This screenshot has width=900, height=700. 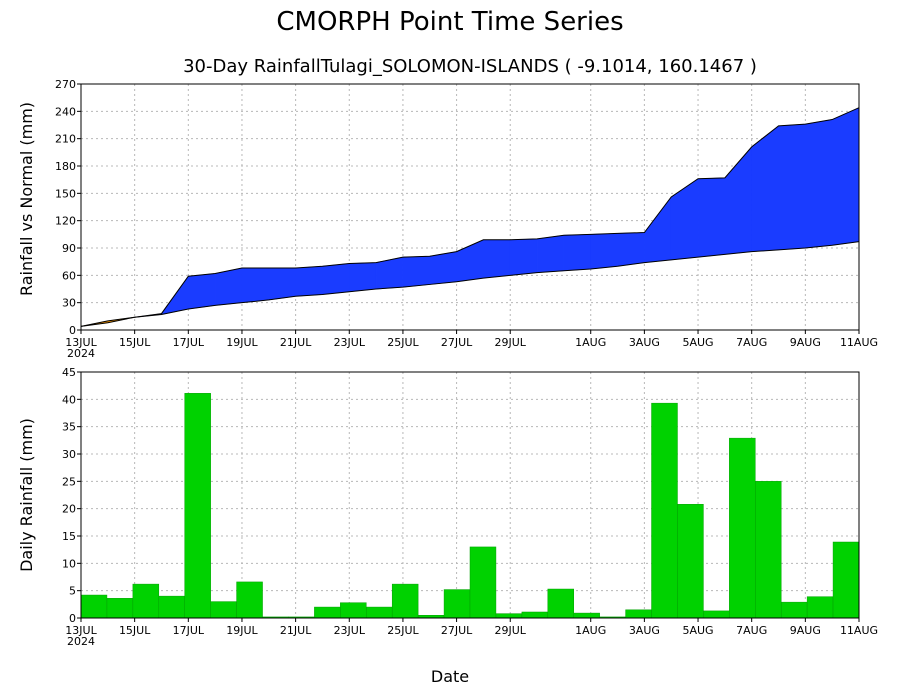 I want to click on daily-bar-17JUL, so click(x=197, y=506).